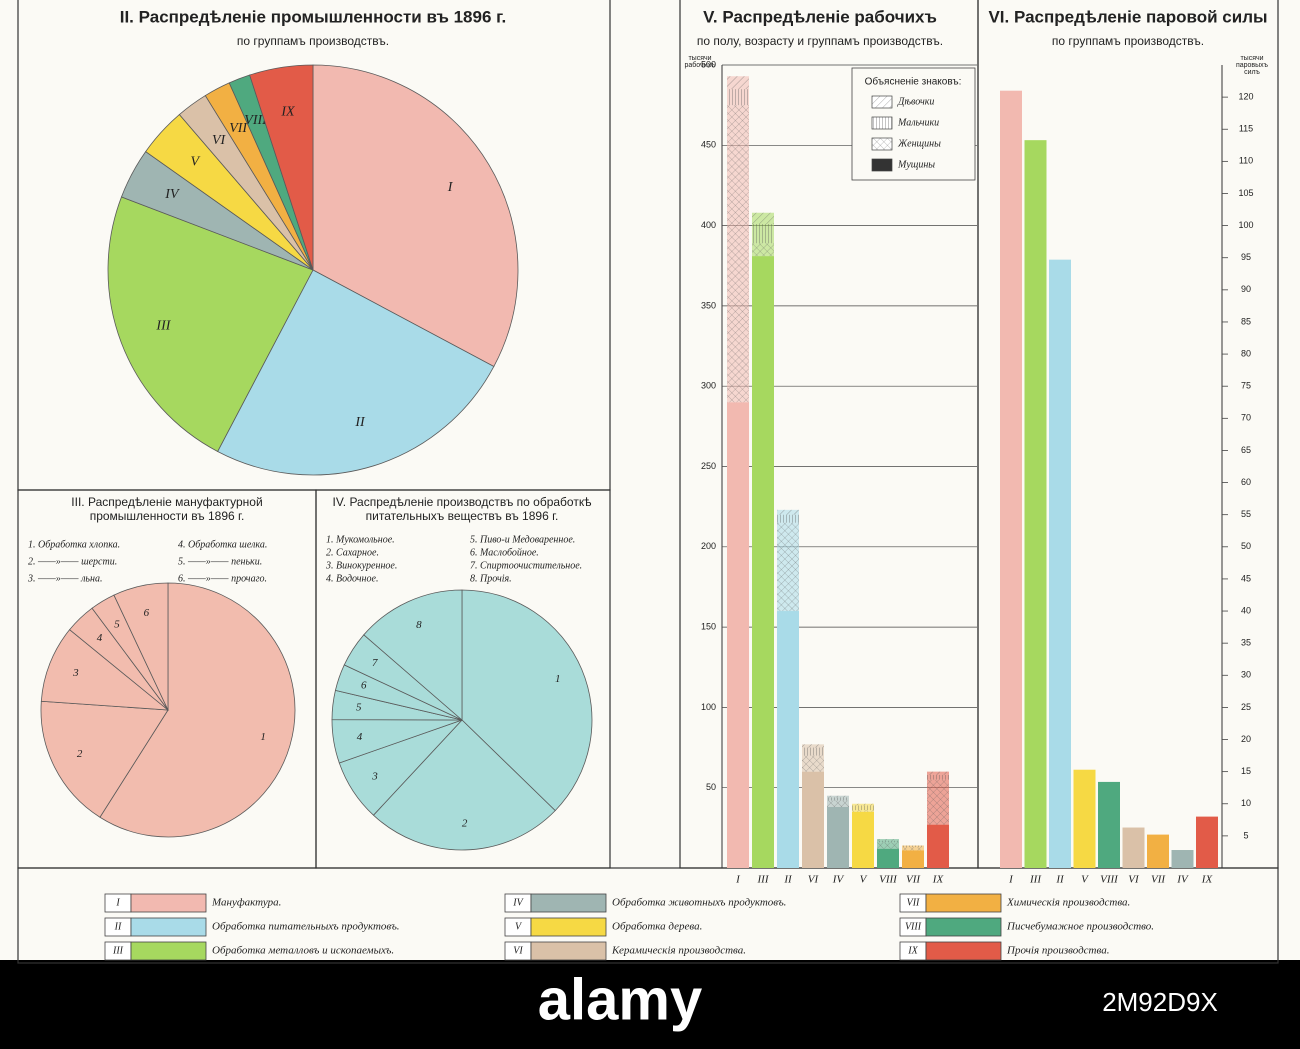 This screenshot has height=1049, width=1300. What do you see at coordinates (1246, 321) in the screenshot?
I see `y-tick-label: 85` at bounding box center [1246, 321].